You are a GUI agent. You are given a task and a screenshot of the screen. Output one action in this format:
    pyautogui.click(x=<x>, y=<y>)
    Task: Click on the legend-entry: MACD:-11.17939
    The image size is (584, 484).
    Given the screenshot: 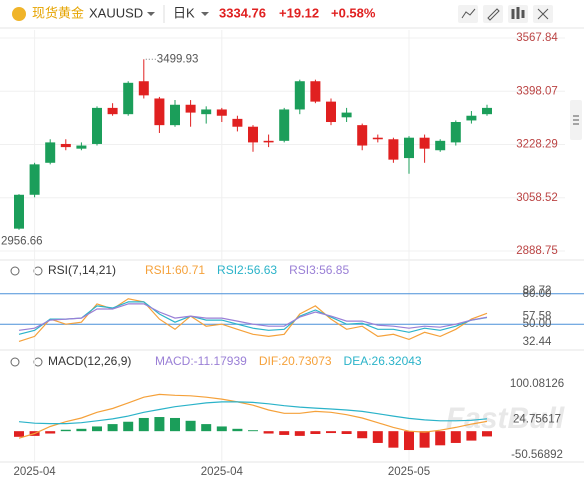 What is the action you would take?
    pyautogui.click(x=201, y=361)
    